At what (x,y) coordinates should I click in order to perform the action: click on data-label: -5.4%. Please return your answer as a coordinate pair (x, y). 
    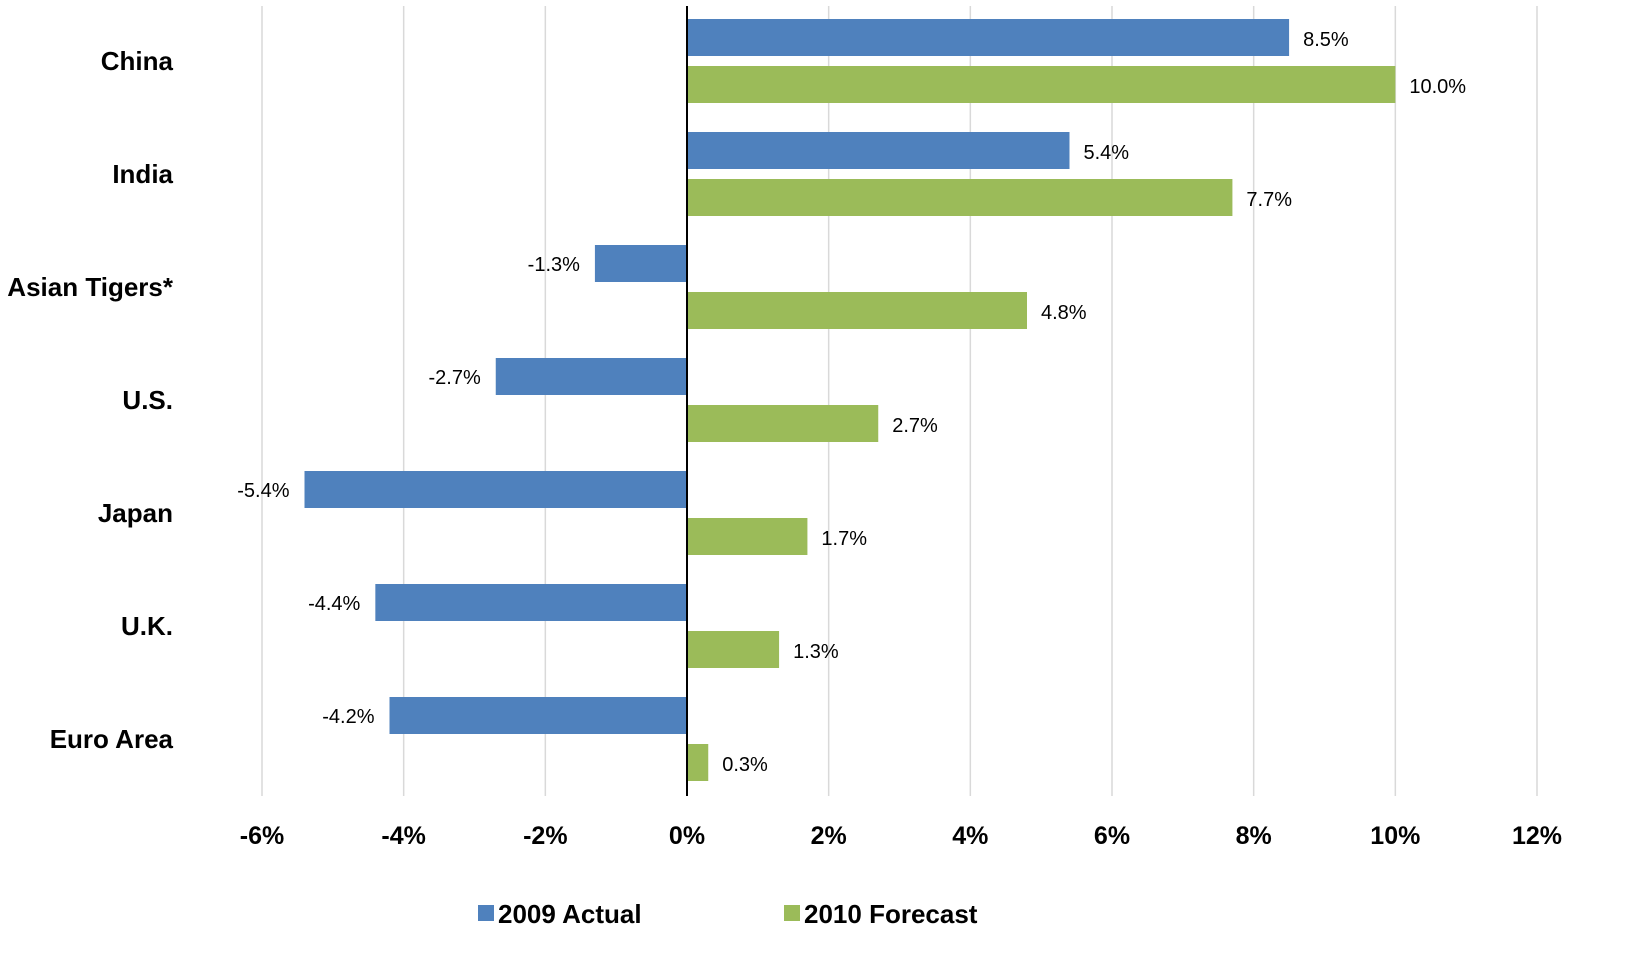
    Looking at the image, I should click on (263, 491).